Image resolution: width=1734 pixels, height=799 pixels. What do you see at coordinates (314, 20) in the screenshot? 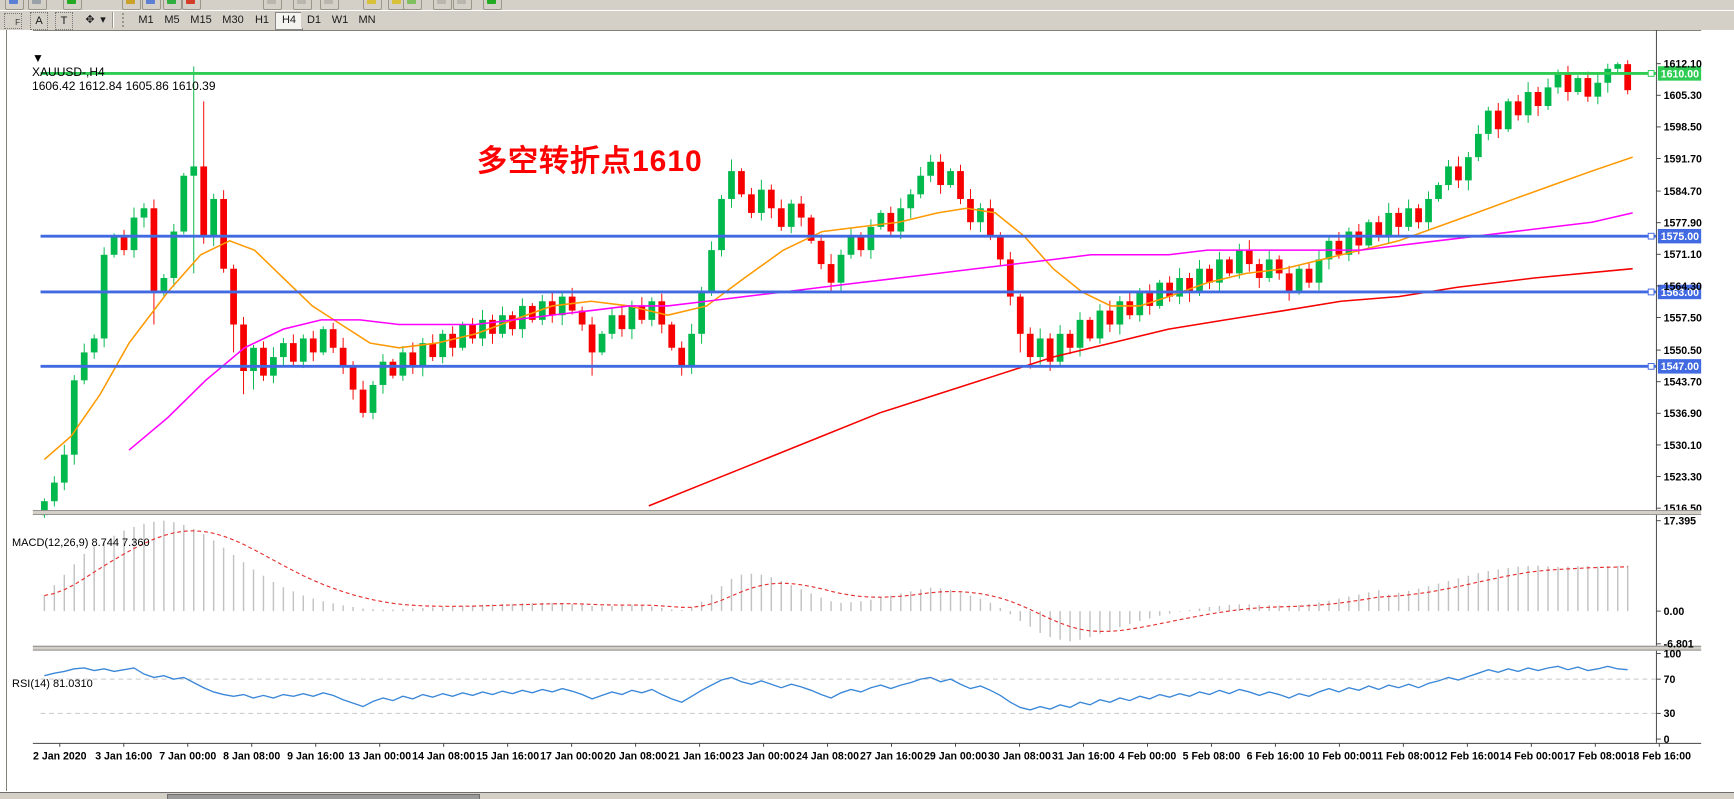
I see `timeframe-D1: D1` at bounding box center [314, 20].